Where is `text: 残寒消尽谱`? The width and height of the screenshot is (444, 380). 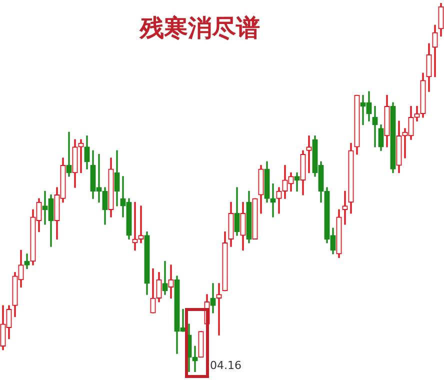 text: 残寒消尽谱 is located at coordinates (199, 27).